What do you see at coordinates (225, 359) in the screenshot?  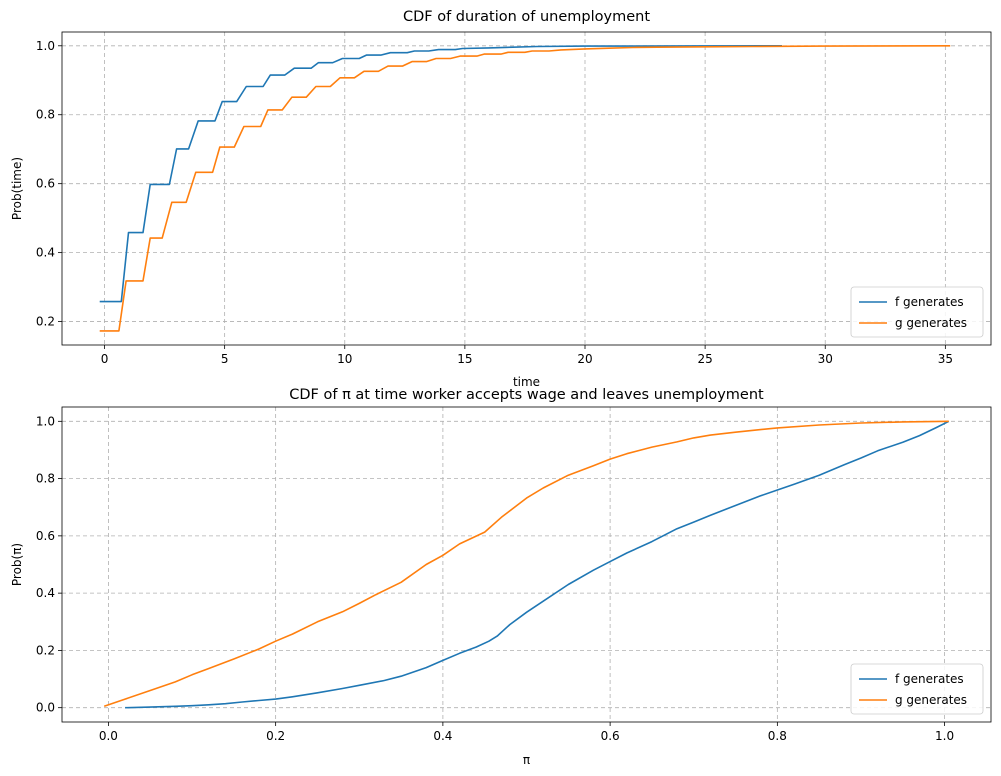 I see `x-tick-label: 5` at bounding box center [225, 359].